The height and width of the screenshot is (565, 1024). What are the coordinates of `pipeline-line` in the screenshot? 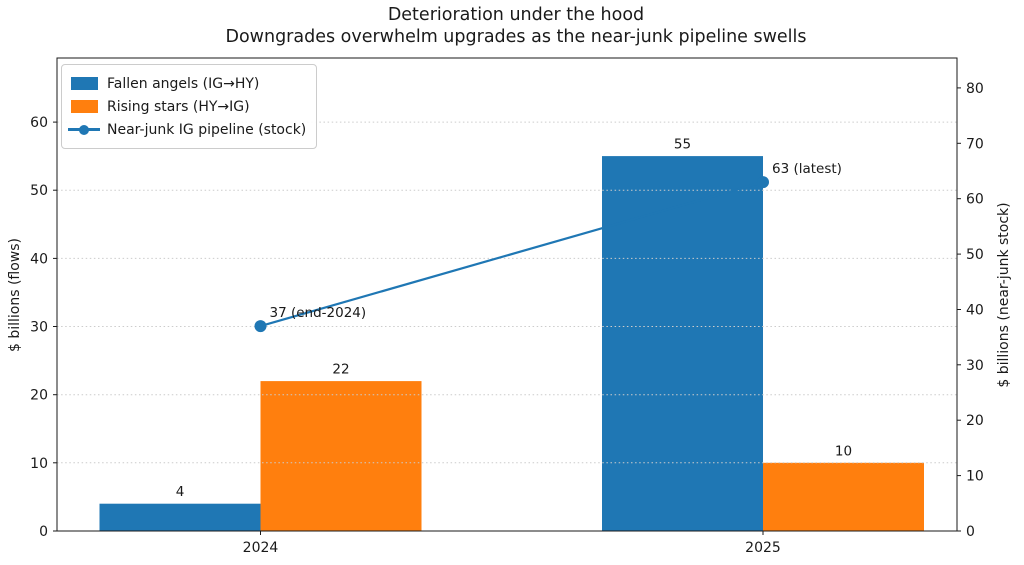 It's located at (512, 254).